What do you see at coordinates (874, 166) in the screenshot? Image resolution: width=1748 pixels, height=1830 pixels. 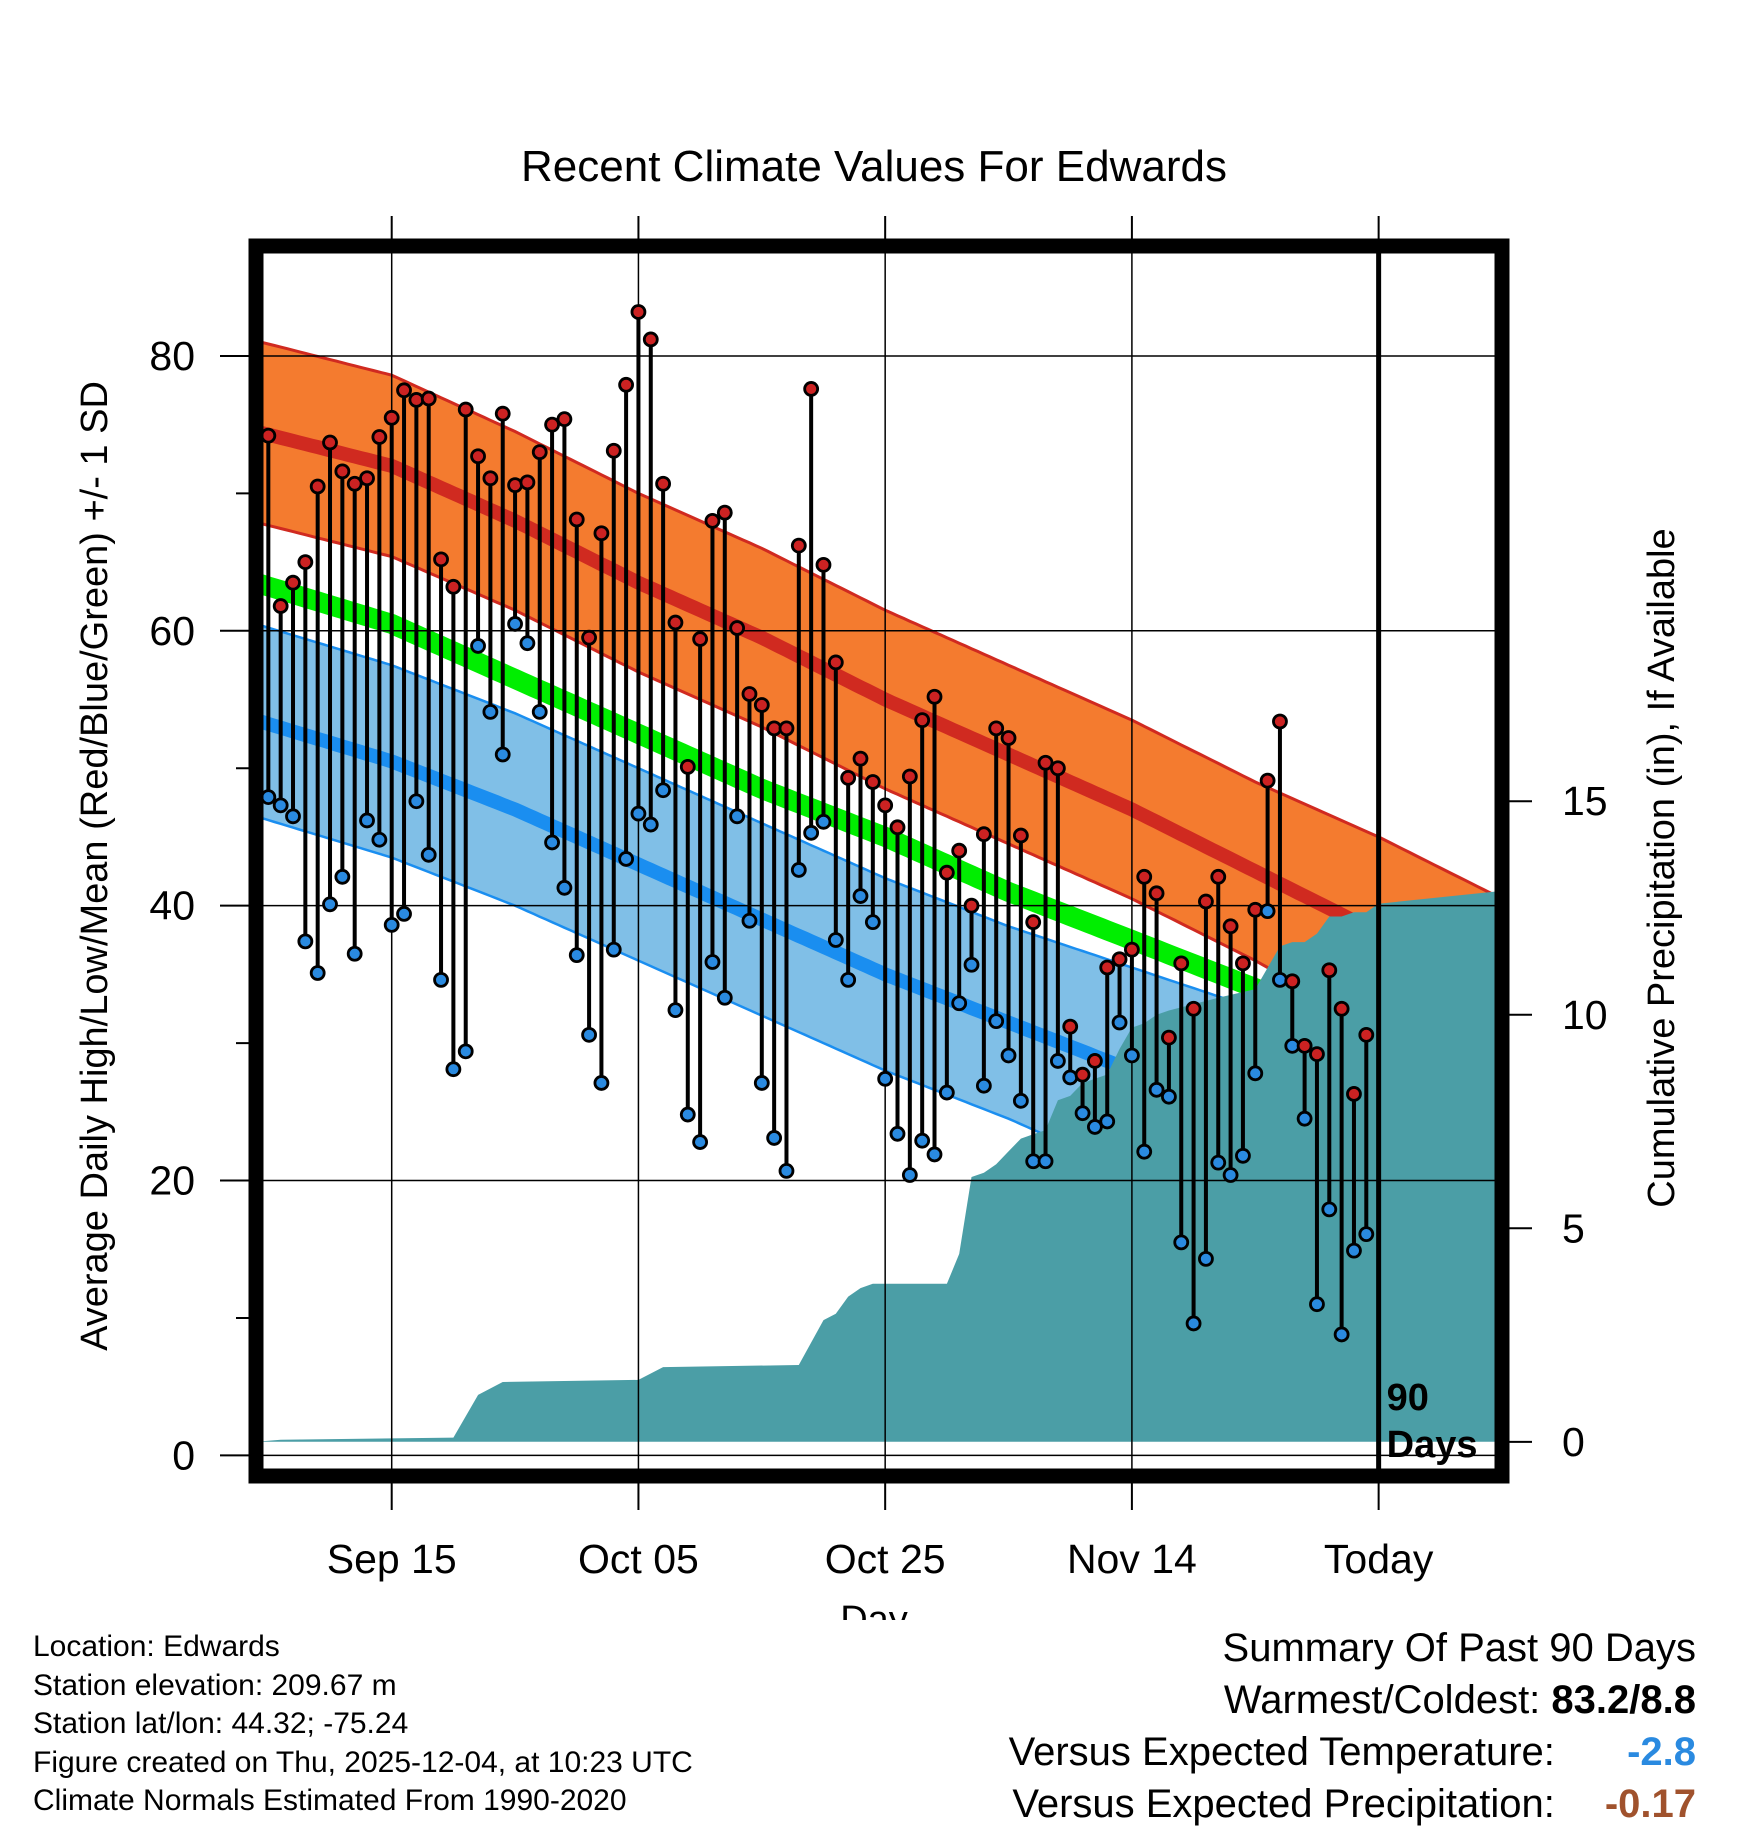 I see `chart-title: Recent Climate Values For Edwards` at bounding box center [874, 166].